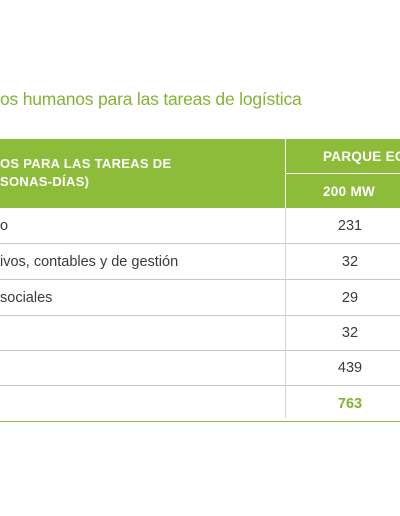  Describe the element at coordinates (342, 173) in the screenshot. I see `header-subdivider` at that location.